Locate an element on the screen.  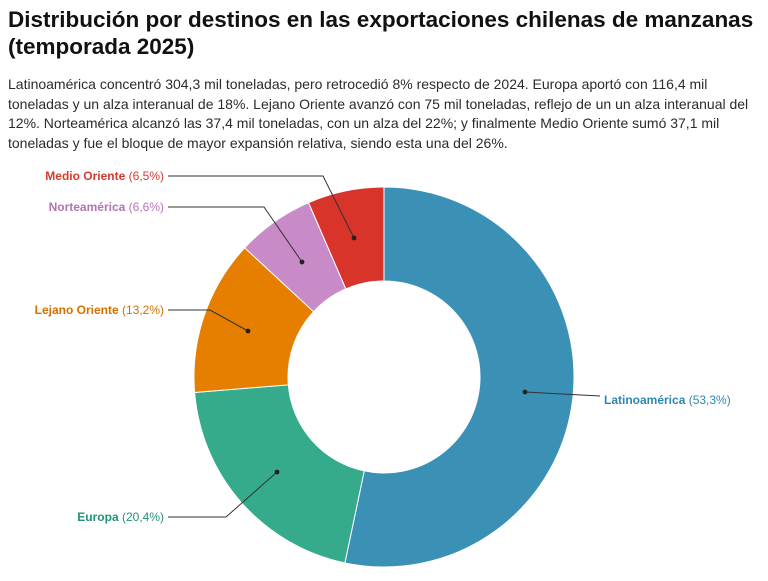
label-name-medio-oriente: Medio Oriente is located at coordinates (85, 176).